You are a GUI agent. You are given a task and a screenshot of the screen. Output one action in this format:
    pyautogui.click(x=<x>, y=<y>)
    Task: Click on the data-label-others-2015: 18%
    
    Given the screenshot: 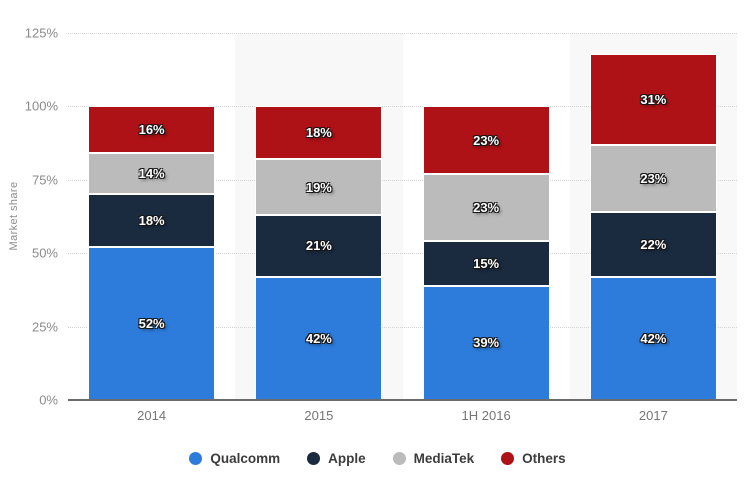 What is the action you would take?
    pyautogui.click(x=318, y=133)
    